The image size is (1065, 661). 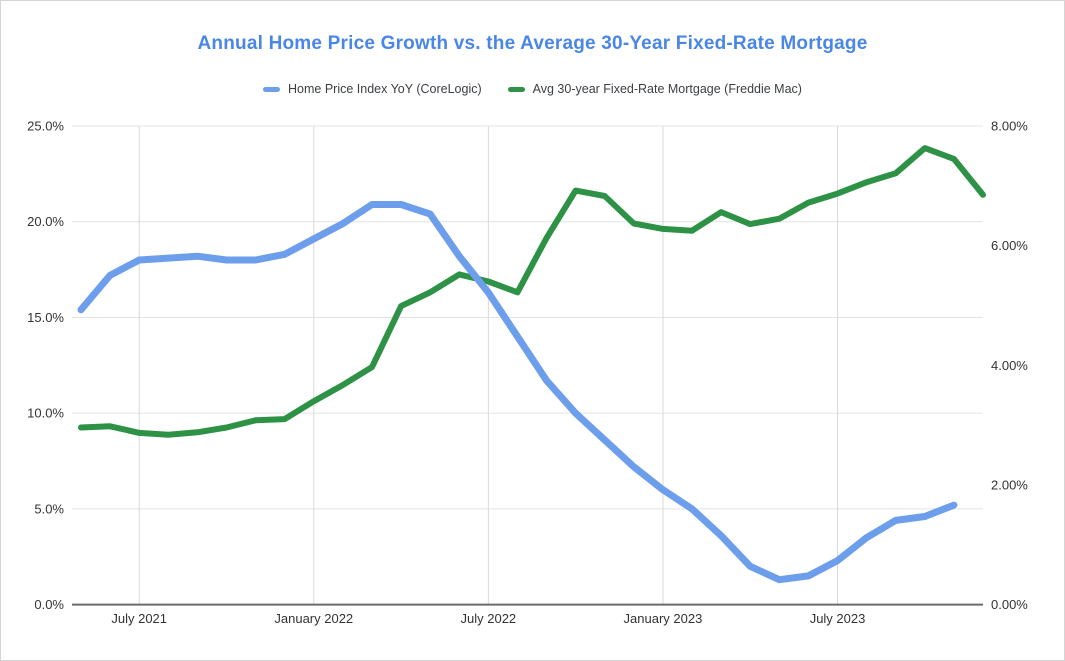 What do you see at coordinates (516, 89) in the screenshot?
I see `legend-swatch-green-icon` at bounding box center [516, 89].